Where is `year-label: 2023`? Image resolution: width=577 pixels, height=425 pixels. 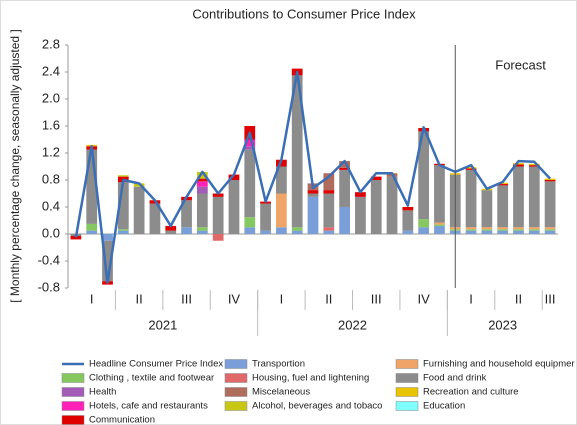 year-label: 2023 is located at coordinates (502, 324).